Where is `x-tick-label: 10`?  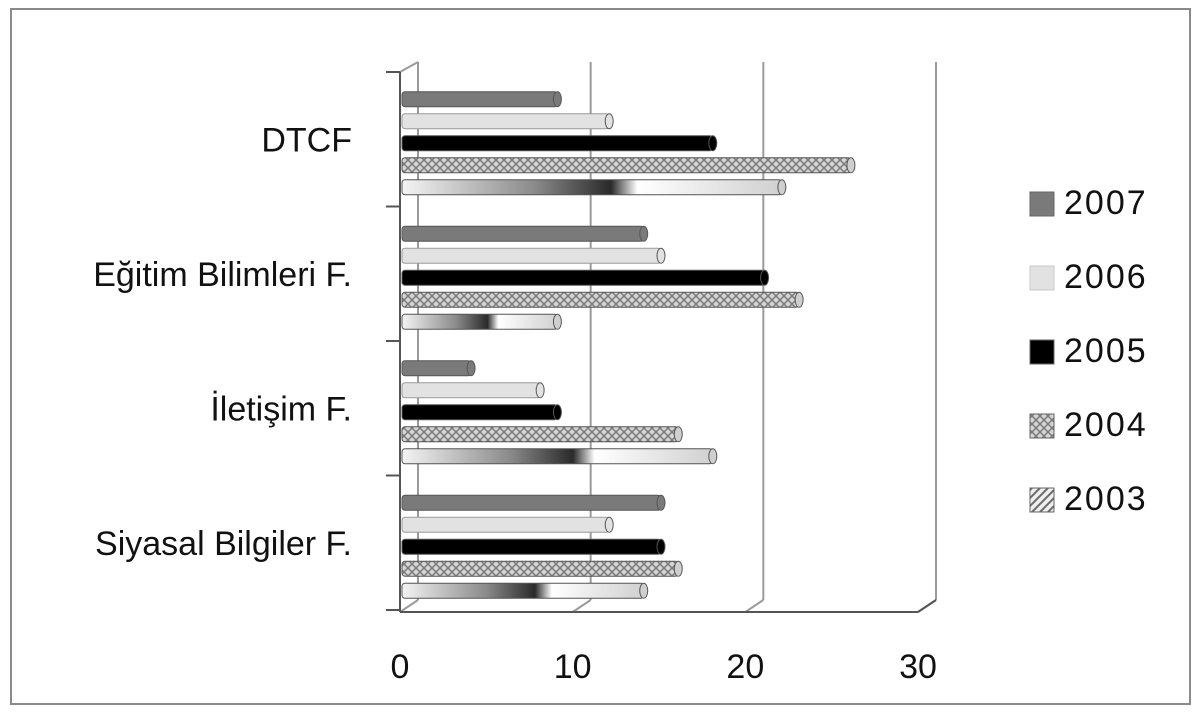 x-tick-label: 10 is located at coordinates (573, 667).